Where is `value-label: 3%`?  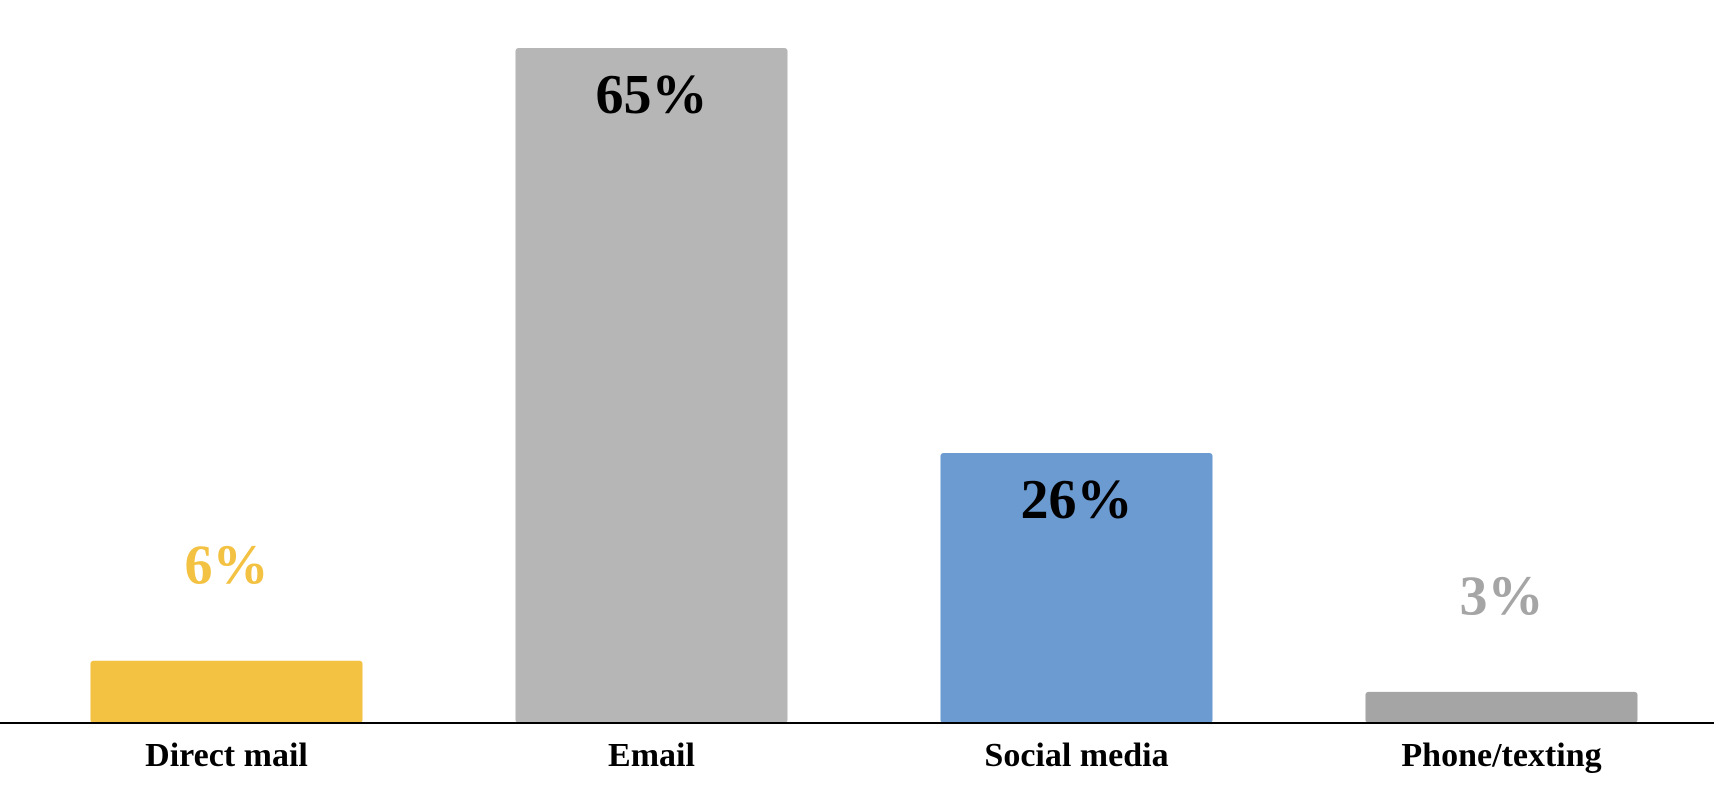
value-label: 3% is located at coordinates (1502, 597).